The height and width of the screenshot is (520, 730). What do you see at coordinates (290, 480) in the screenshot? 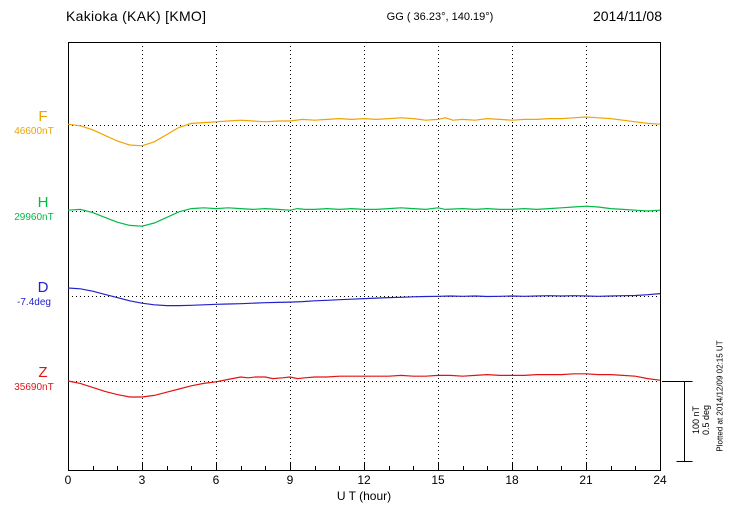
I see `x-tick-label-9: 9` at bounding box center [290, 480].